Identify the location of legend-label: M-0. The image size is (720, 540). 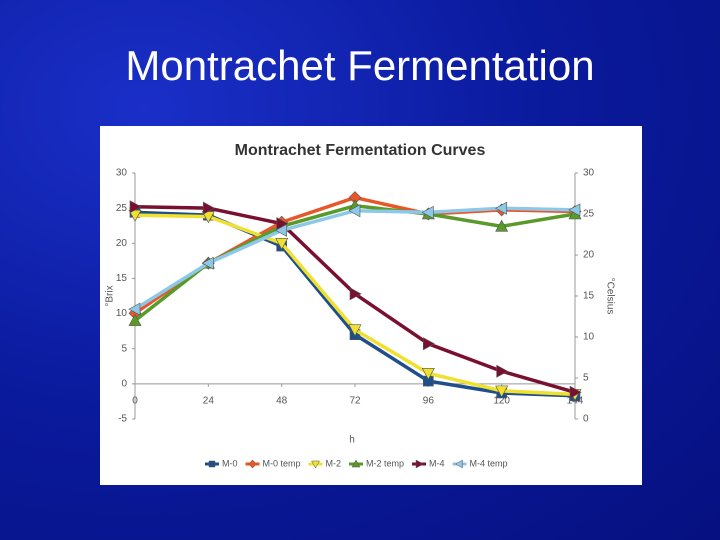
(230, 463).